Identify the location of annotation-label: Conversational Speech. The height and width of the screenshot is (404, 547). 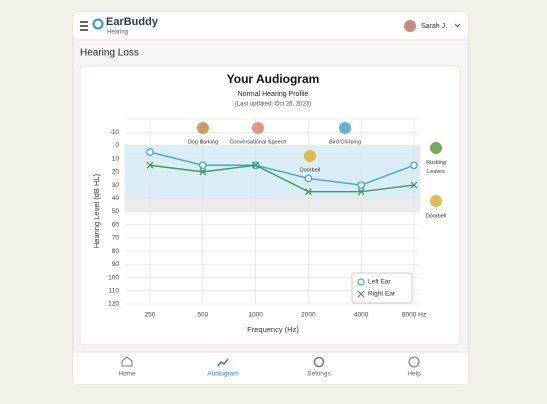
(258, 142).